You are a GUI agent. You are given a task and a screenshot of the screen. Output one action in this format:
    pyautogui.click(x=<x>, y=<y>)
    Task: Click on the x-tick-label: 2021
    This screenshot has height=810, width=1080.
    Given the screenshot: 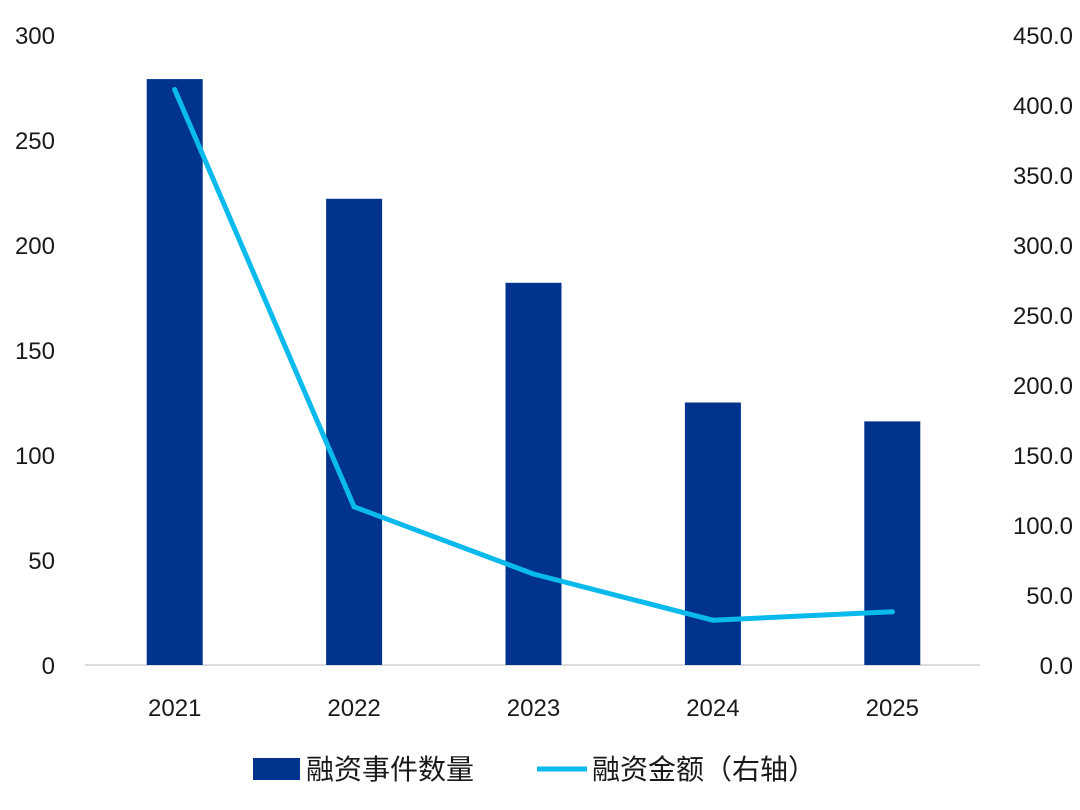 What is the action you would take?
    pyautogui.click(x=174, y=708)
    